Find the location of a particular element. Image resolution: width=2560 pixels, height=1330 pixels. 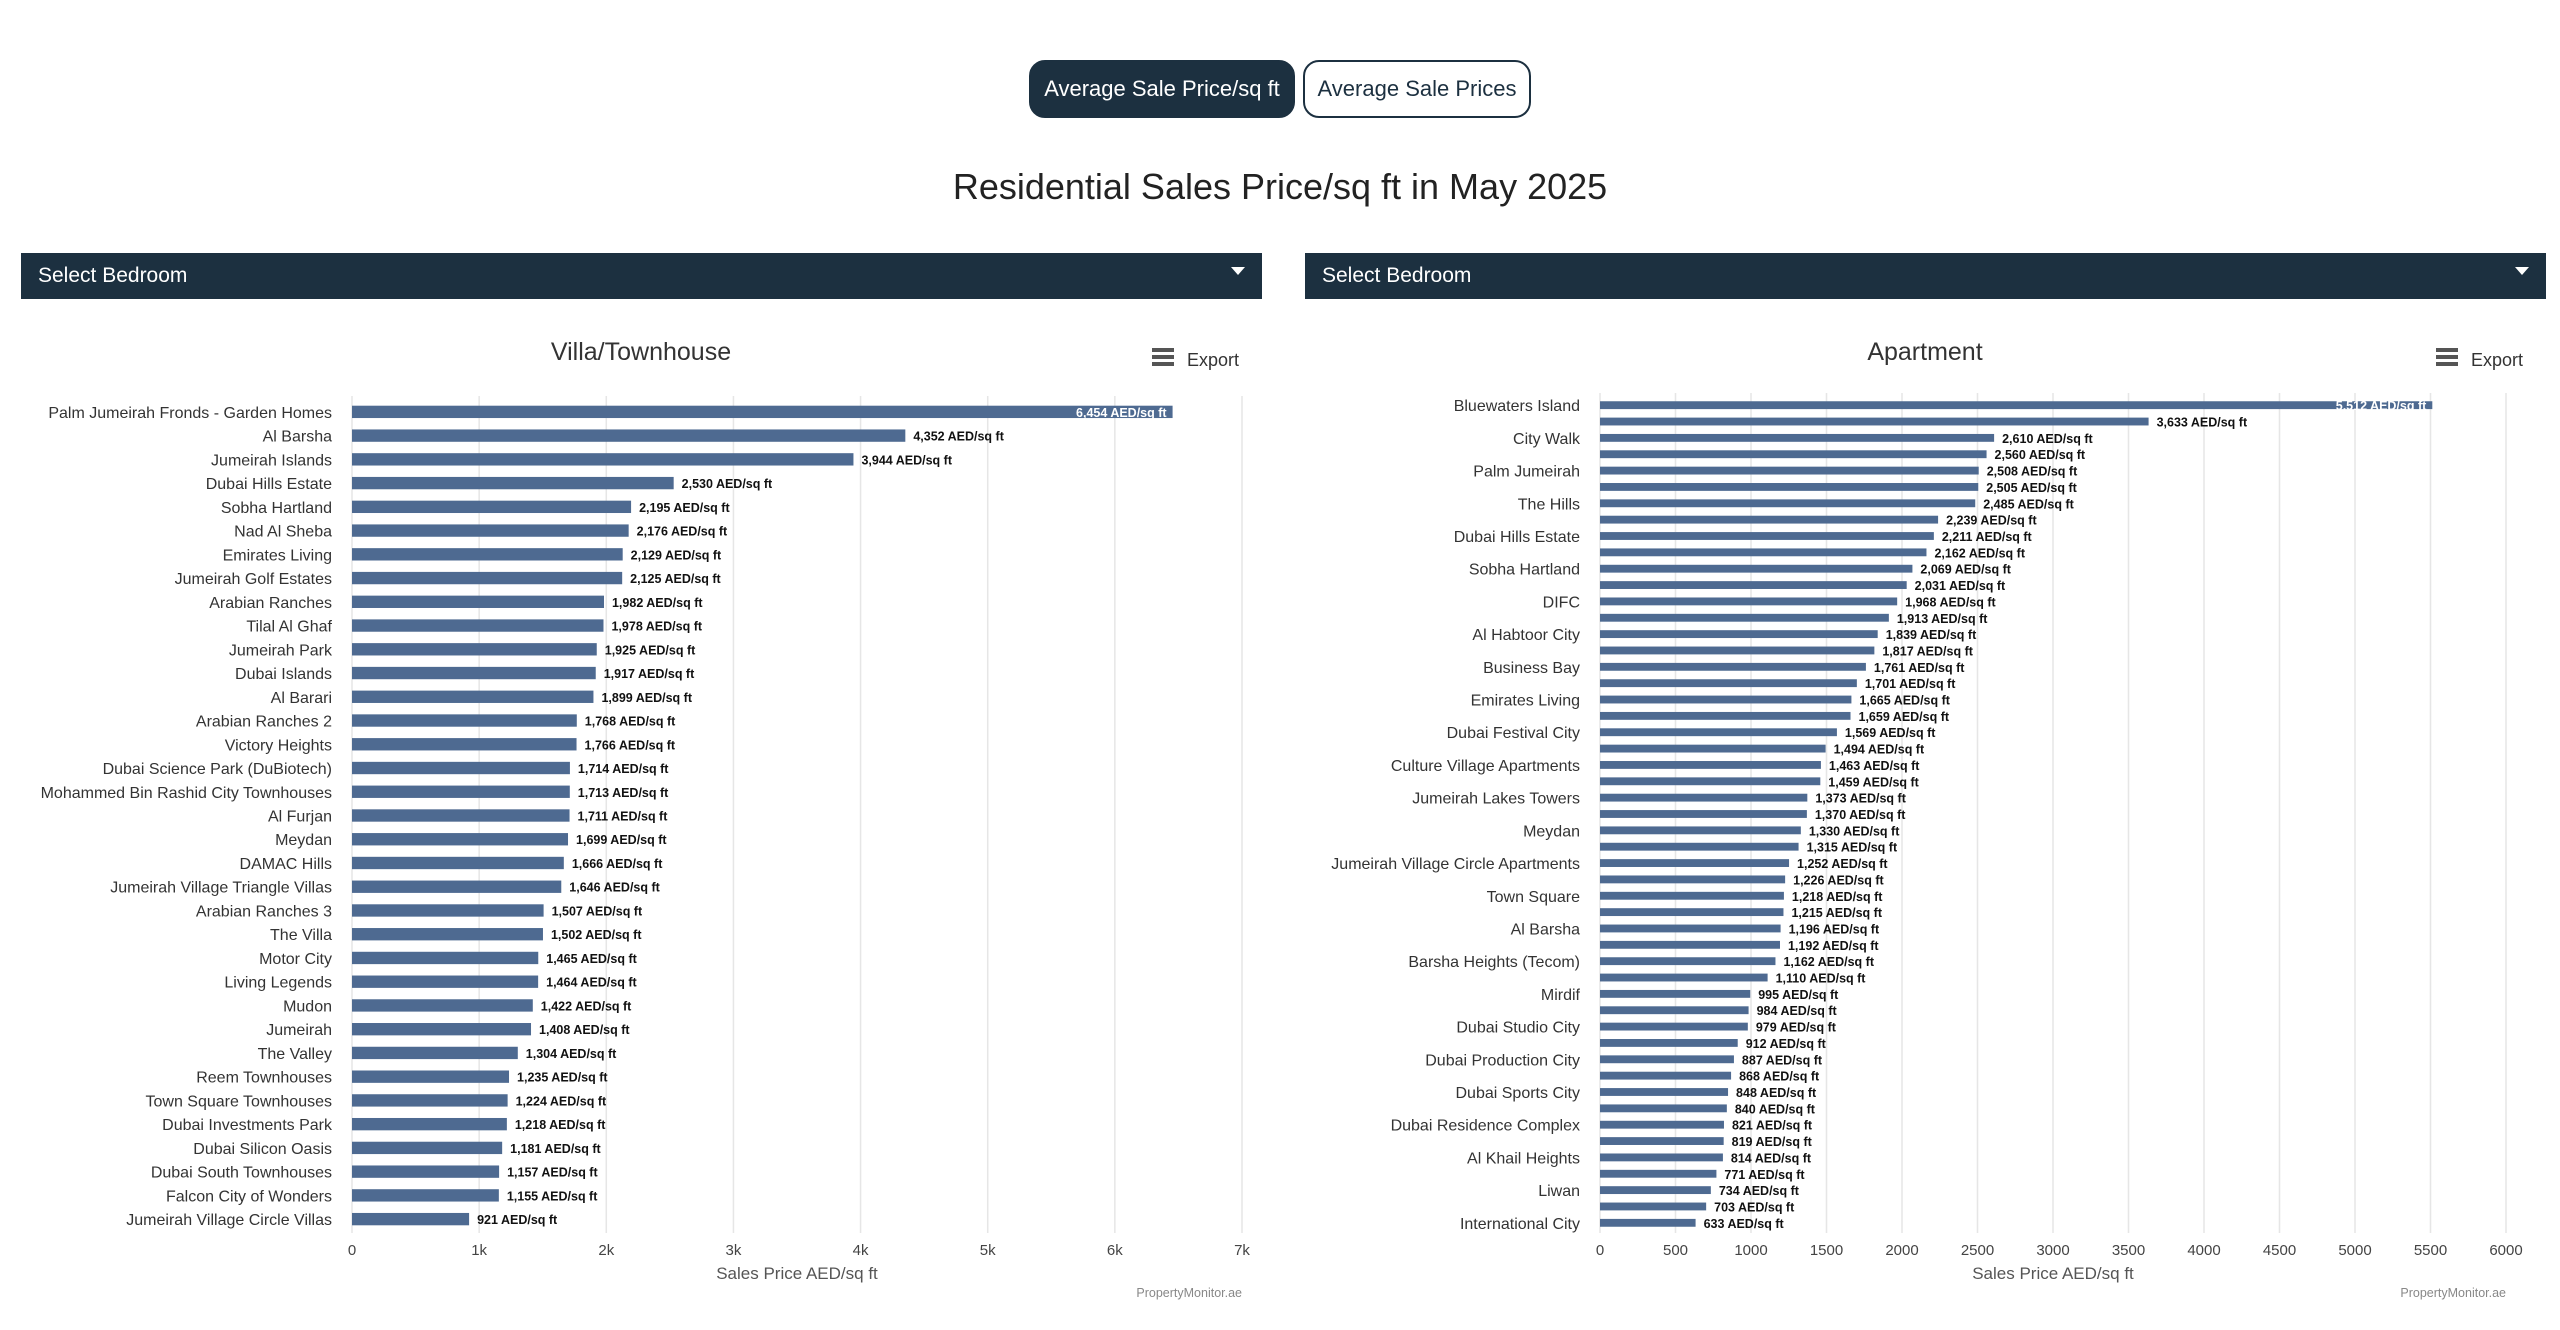

data-label: 1,982 AED/sq ft is located at coordinates (657, 603).